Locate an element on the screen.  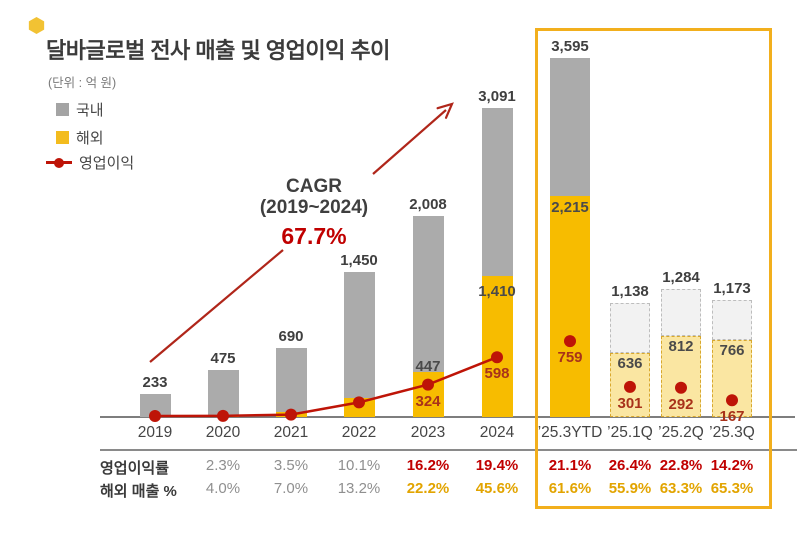
bar-domestic-2020 is located at coordinates (223, 392).